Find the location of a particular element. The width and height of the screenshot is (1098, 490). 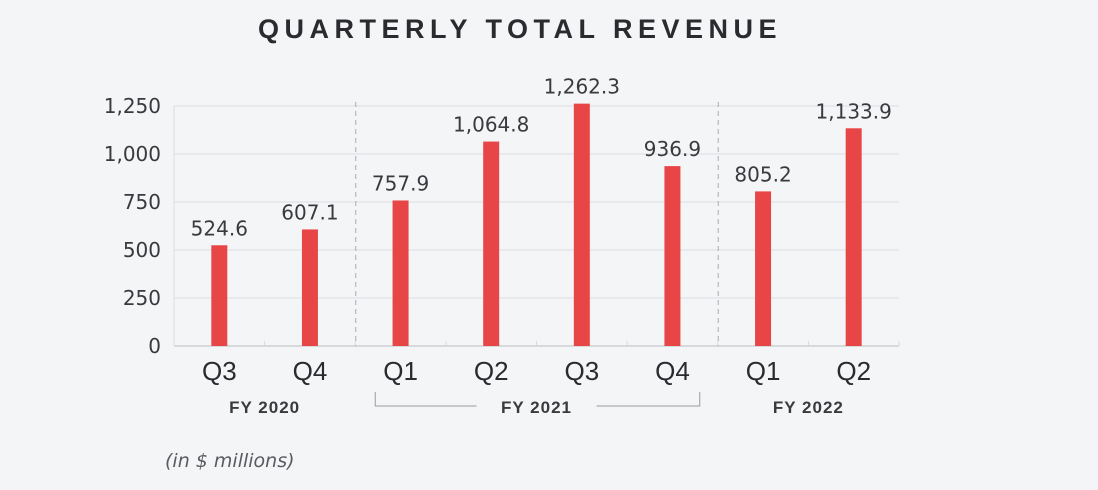

group-labels: FY 2020 FY 2021 FY 2022 is located at coordinates (536, 404).